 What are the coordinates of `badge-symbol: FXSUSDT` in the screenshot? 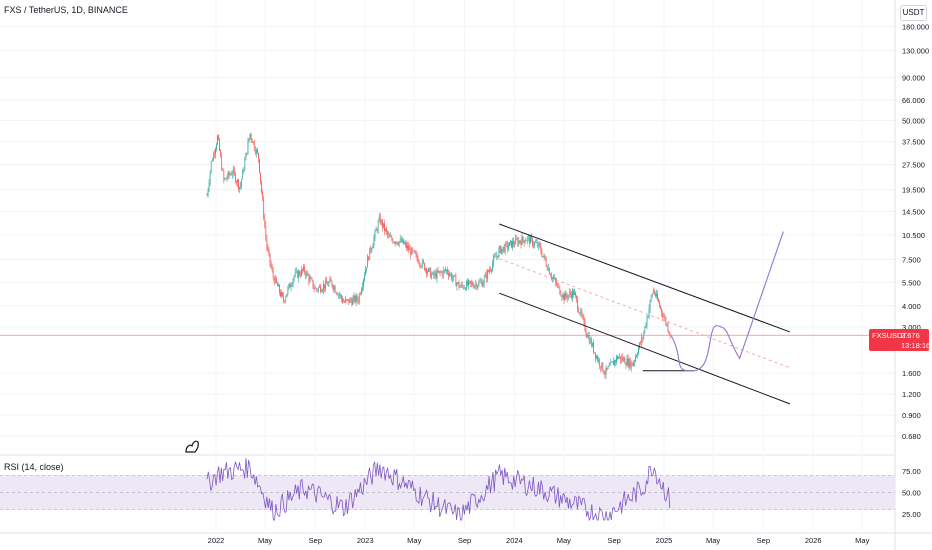 It's located at (890, 335).